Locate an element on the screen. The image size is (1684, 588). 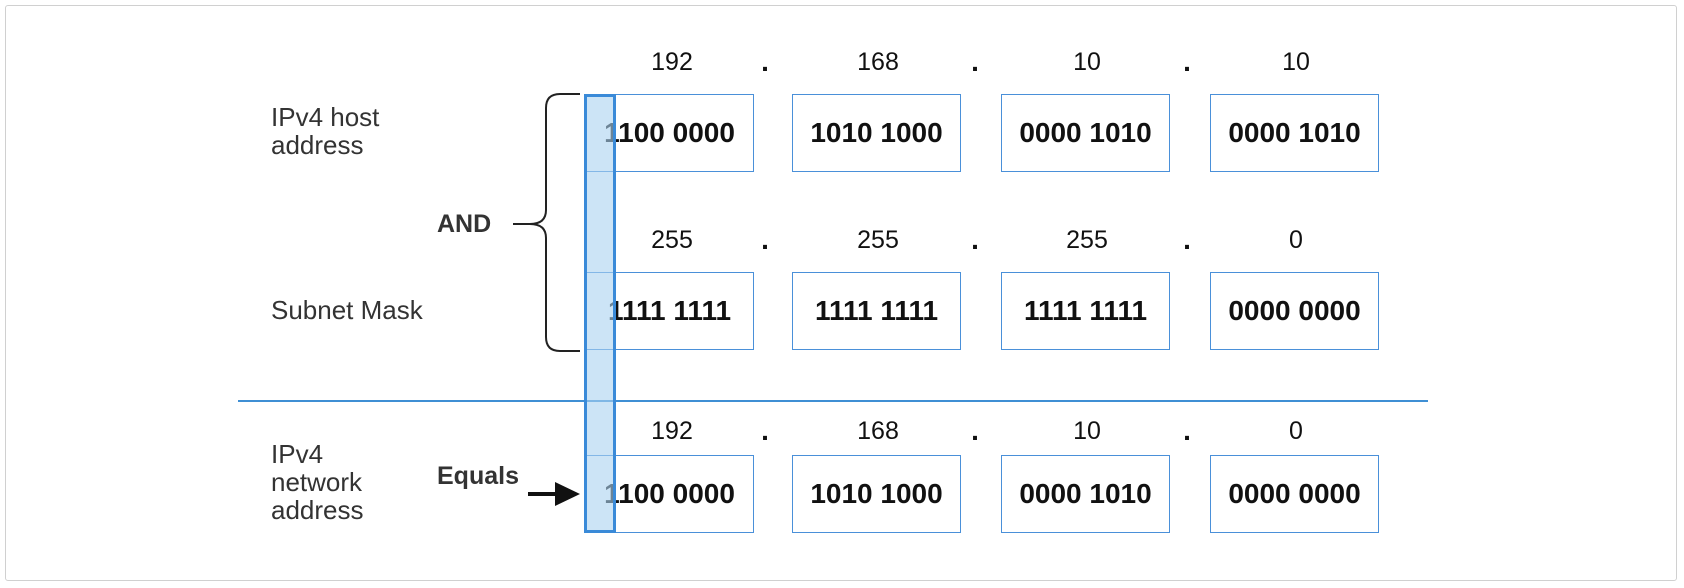
result-divider is located at coordinates (833, 401).